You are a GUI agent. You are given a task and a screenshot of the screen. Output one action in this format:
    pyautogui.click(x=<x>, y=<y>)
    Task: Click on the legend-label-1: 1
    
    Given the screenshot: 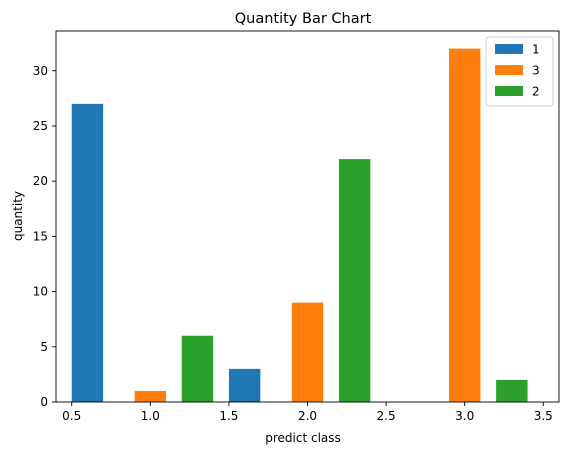 What is the action you would take?
    pyautogui.click(x=536, y=50)
    